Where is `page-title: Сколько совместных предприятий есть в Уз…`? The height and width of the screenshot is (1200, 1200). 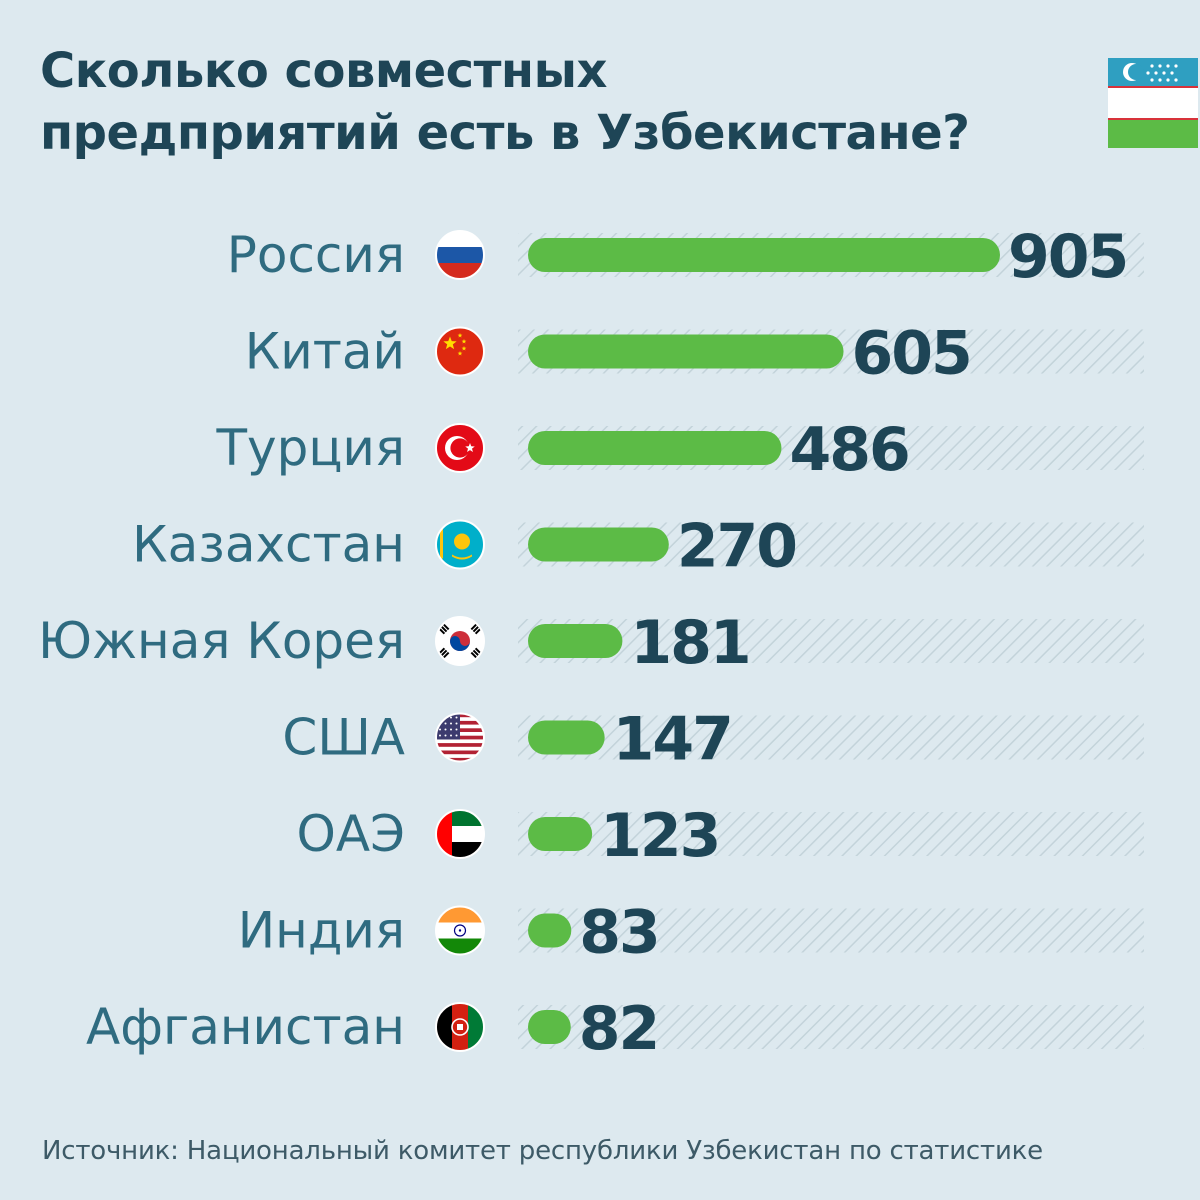 page-title: Сколько совместных предприятий есть в Уз… is located at coordinates (560, 102).